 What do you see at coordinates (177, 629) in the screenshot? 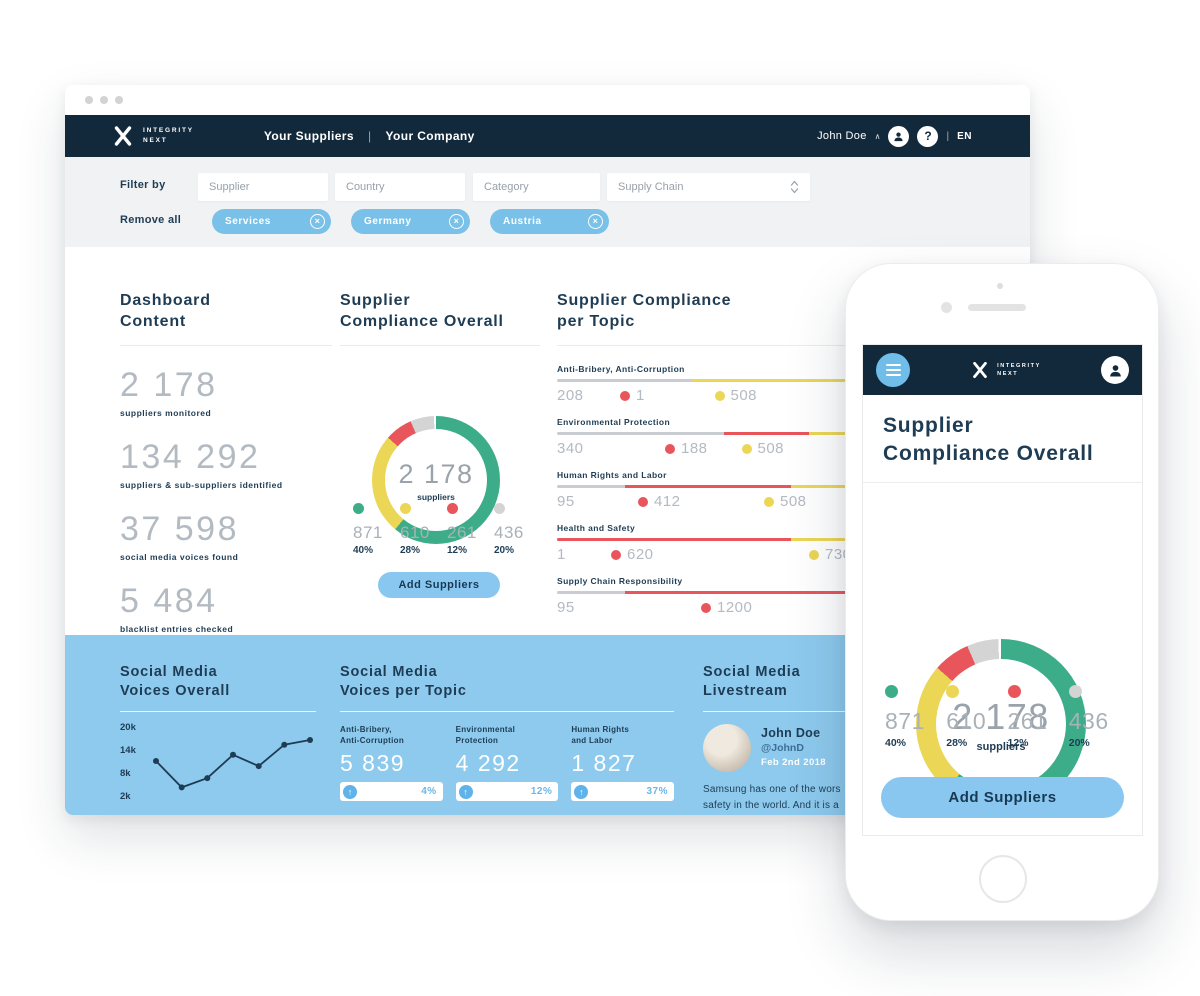
I see `stat-label: blacklist entries checked` at bounding box center [177, 629].